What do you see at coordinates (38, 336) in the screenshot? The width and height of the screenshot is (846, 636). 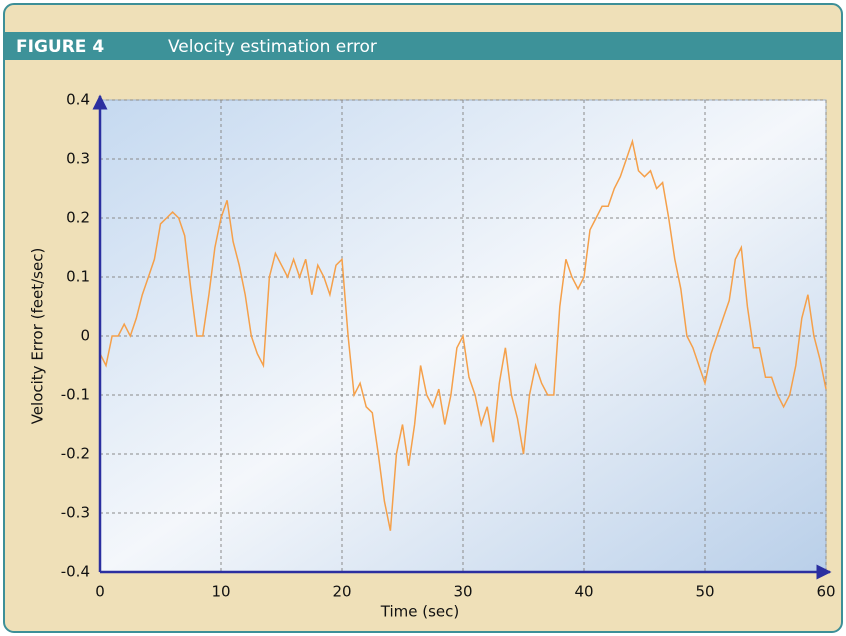 I see `y-axis-label: Velocity Error (feet/sec)` at bounding box center [38, 336].